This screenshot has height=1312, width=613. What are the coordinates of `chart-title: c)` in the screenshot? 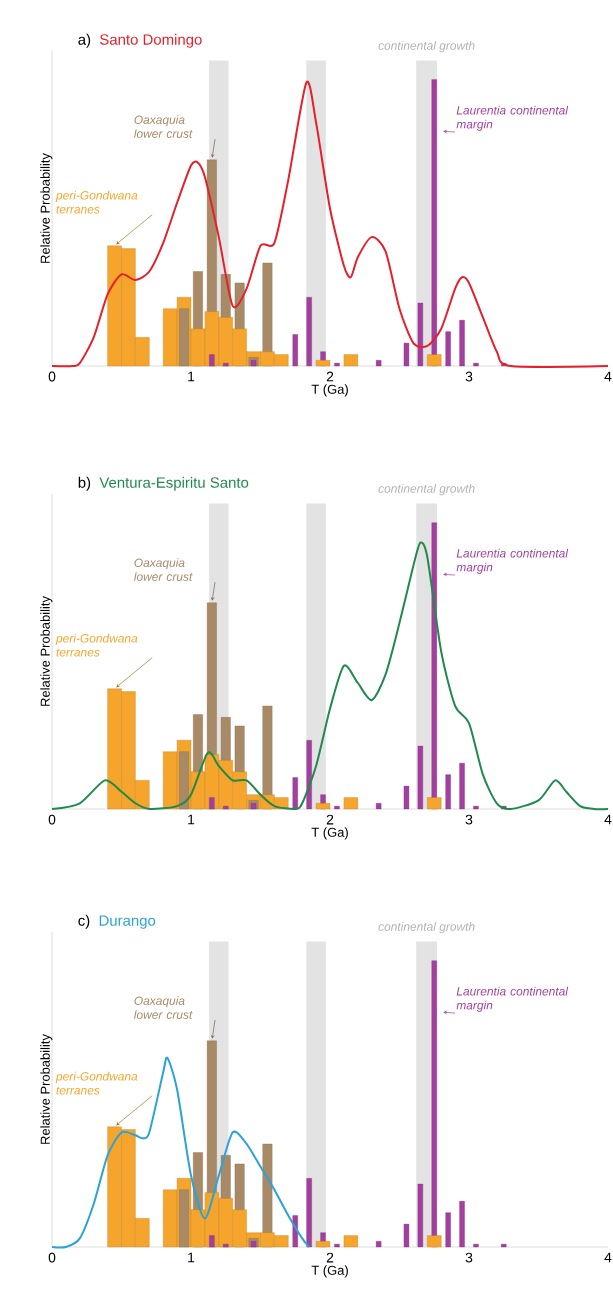 It's located at (84, 921).